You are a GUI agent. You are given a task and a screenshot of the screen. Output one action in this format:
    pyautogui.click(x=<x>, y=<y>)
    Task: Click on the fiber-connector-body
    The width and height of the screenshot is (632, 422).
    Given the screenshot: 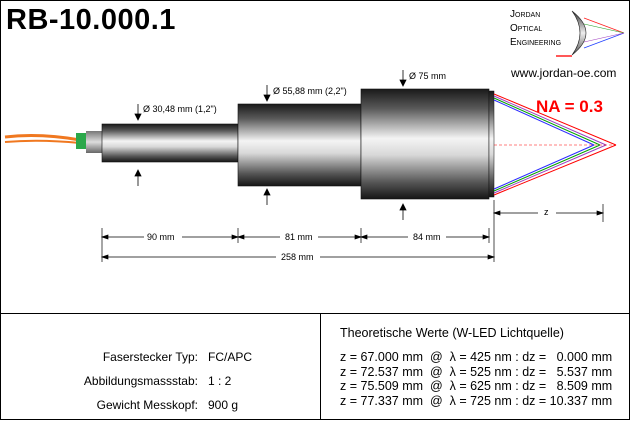 What is the action you would take?
    pyautogui.click(x=94, y=142)
    